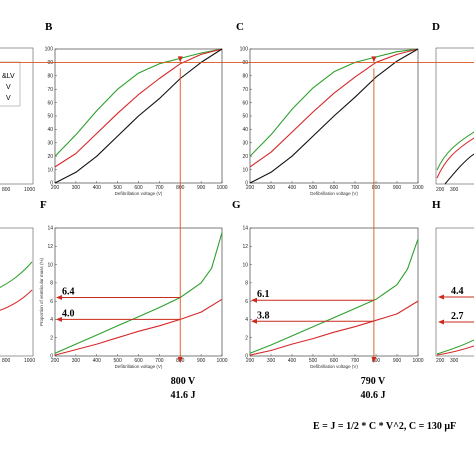  Describe the element at coordinates (50, 265) in the screenshot. I see `tick-label: 10` at that location.